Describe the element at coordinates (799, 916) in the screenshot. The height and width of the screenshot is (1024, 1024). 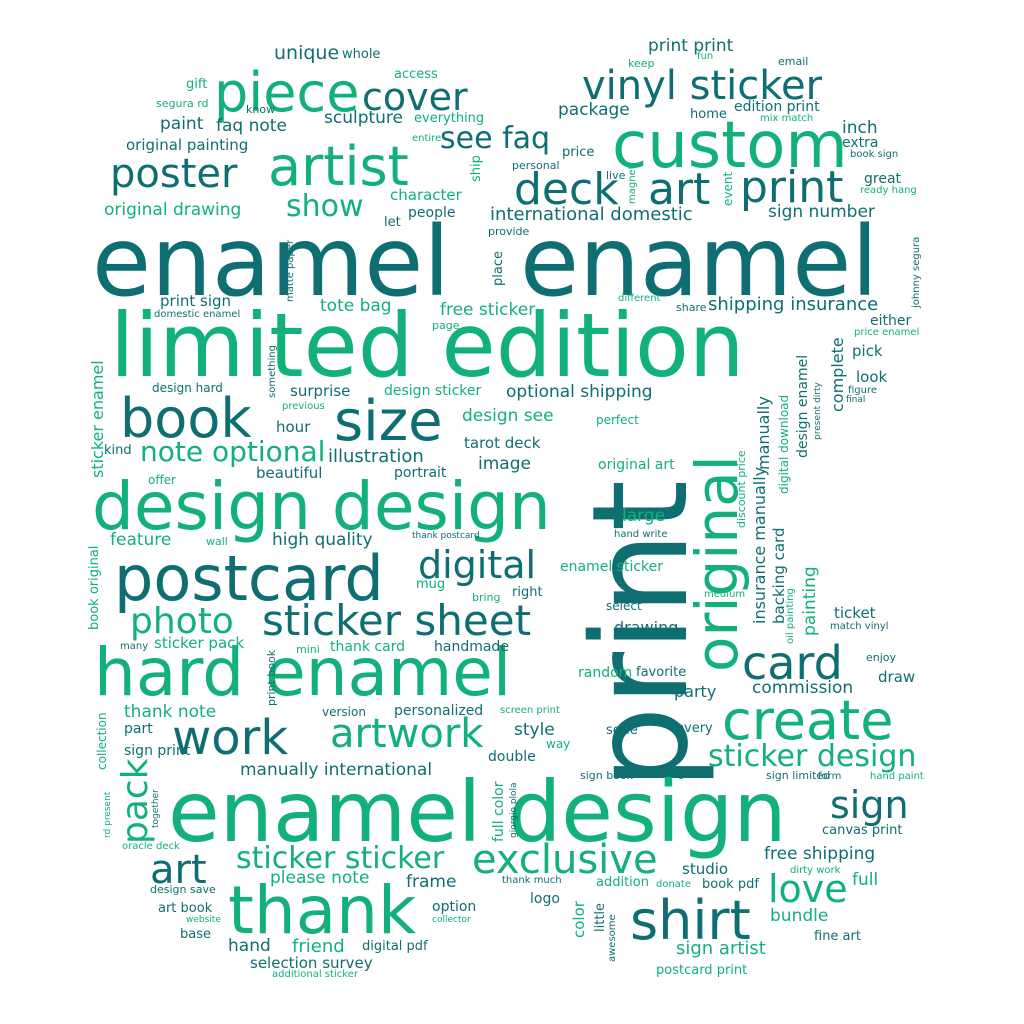
I see `word-bundle: bundle` at that location.